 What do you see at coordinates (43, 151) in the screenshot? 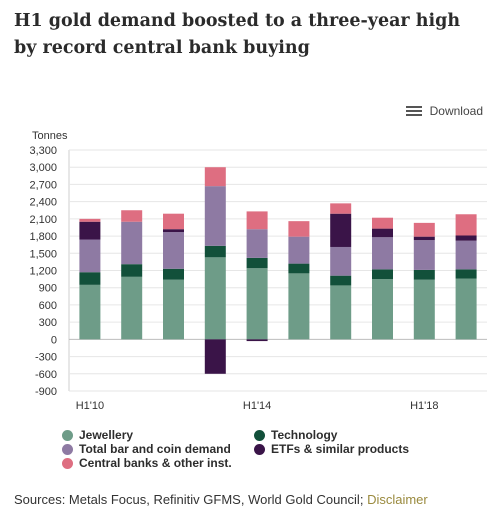
I see `y-tick-label: 3,300` at bounding box center [43, 151].